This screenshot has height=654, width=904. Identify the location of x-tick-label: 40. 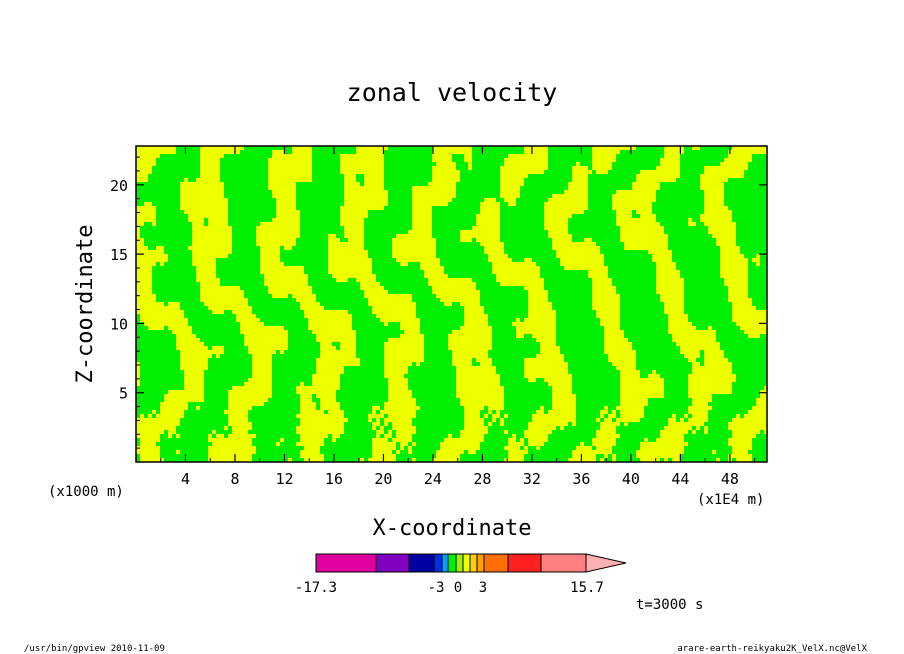
(631, 479).